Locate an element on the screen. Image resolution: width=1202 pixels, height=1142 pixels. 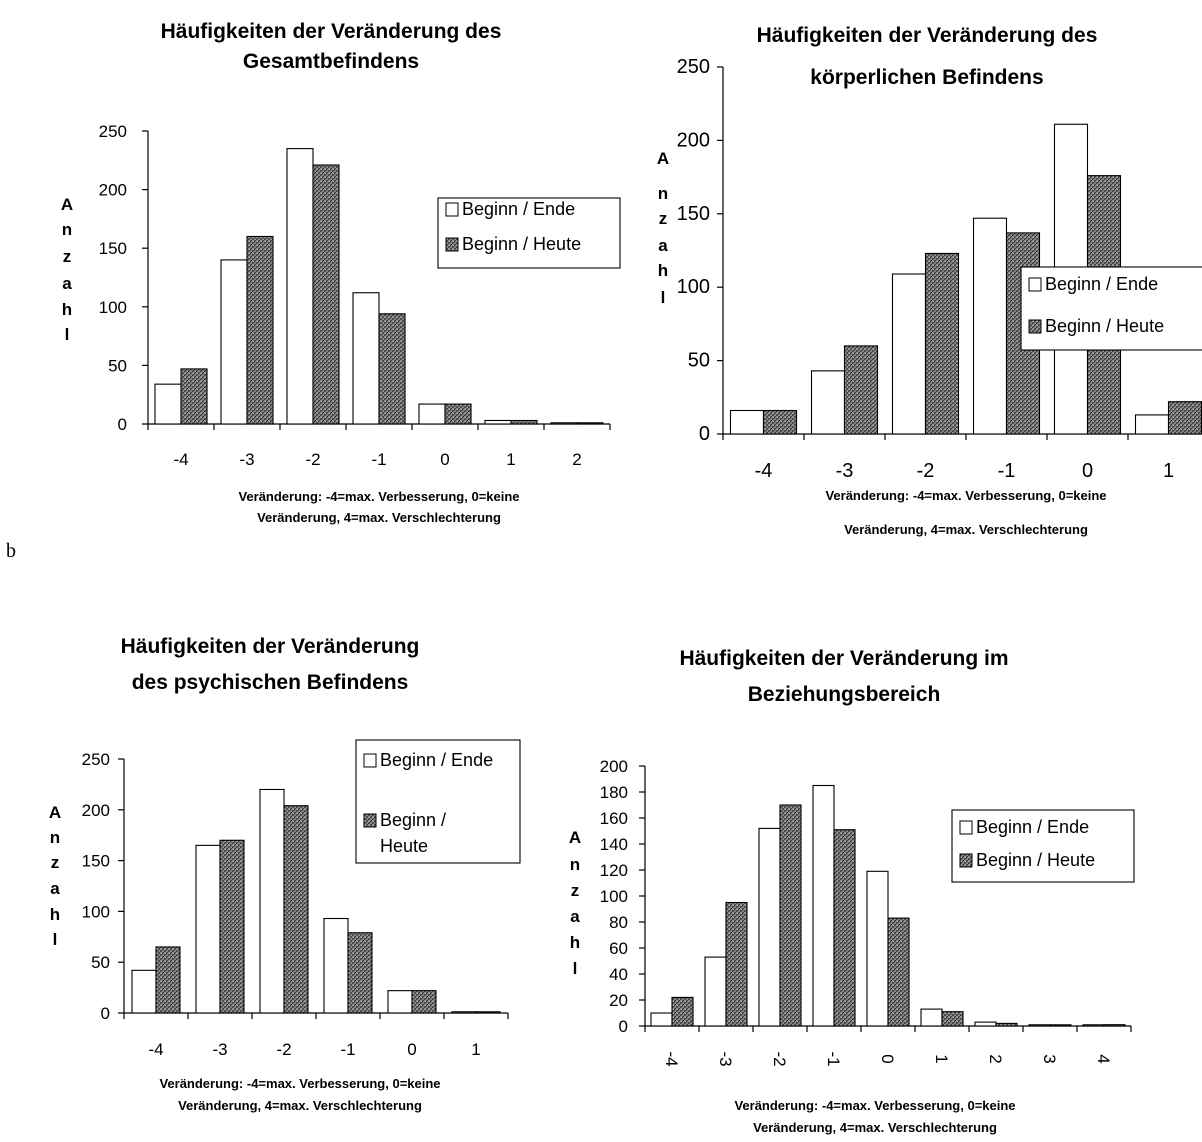
y-tick-label: 60 is located at coordinates (618, 948).